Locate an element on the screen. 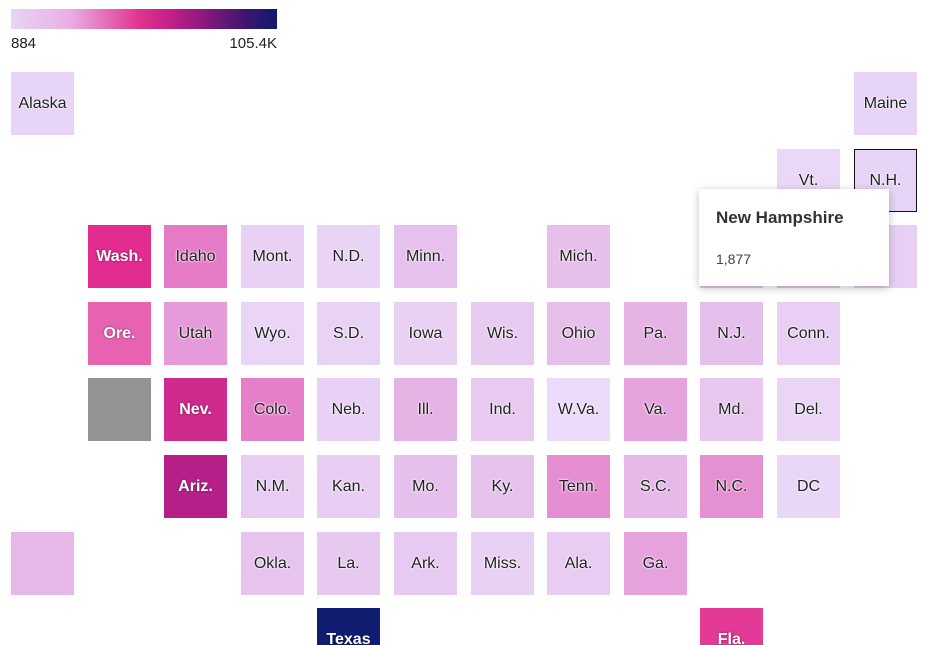 Image resolution: width=927 pixels, height=645 pixels. tooltip-title: New Hampshire is located at coordinates (780, 217).